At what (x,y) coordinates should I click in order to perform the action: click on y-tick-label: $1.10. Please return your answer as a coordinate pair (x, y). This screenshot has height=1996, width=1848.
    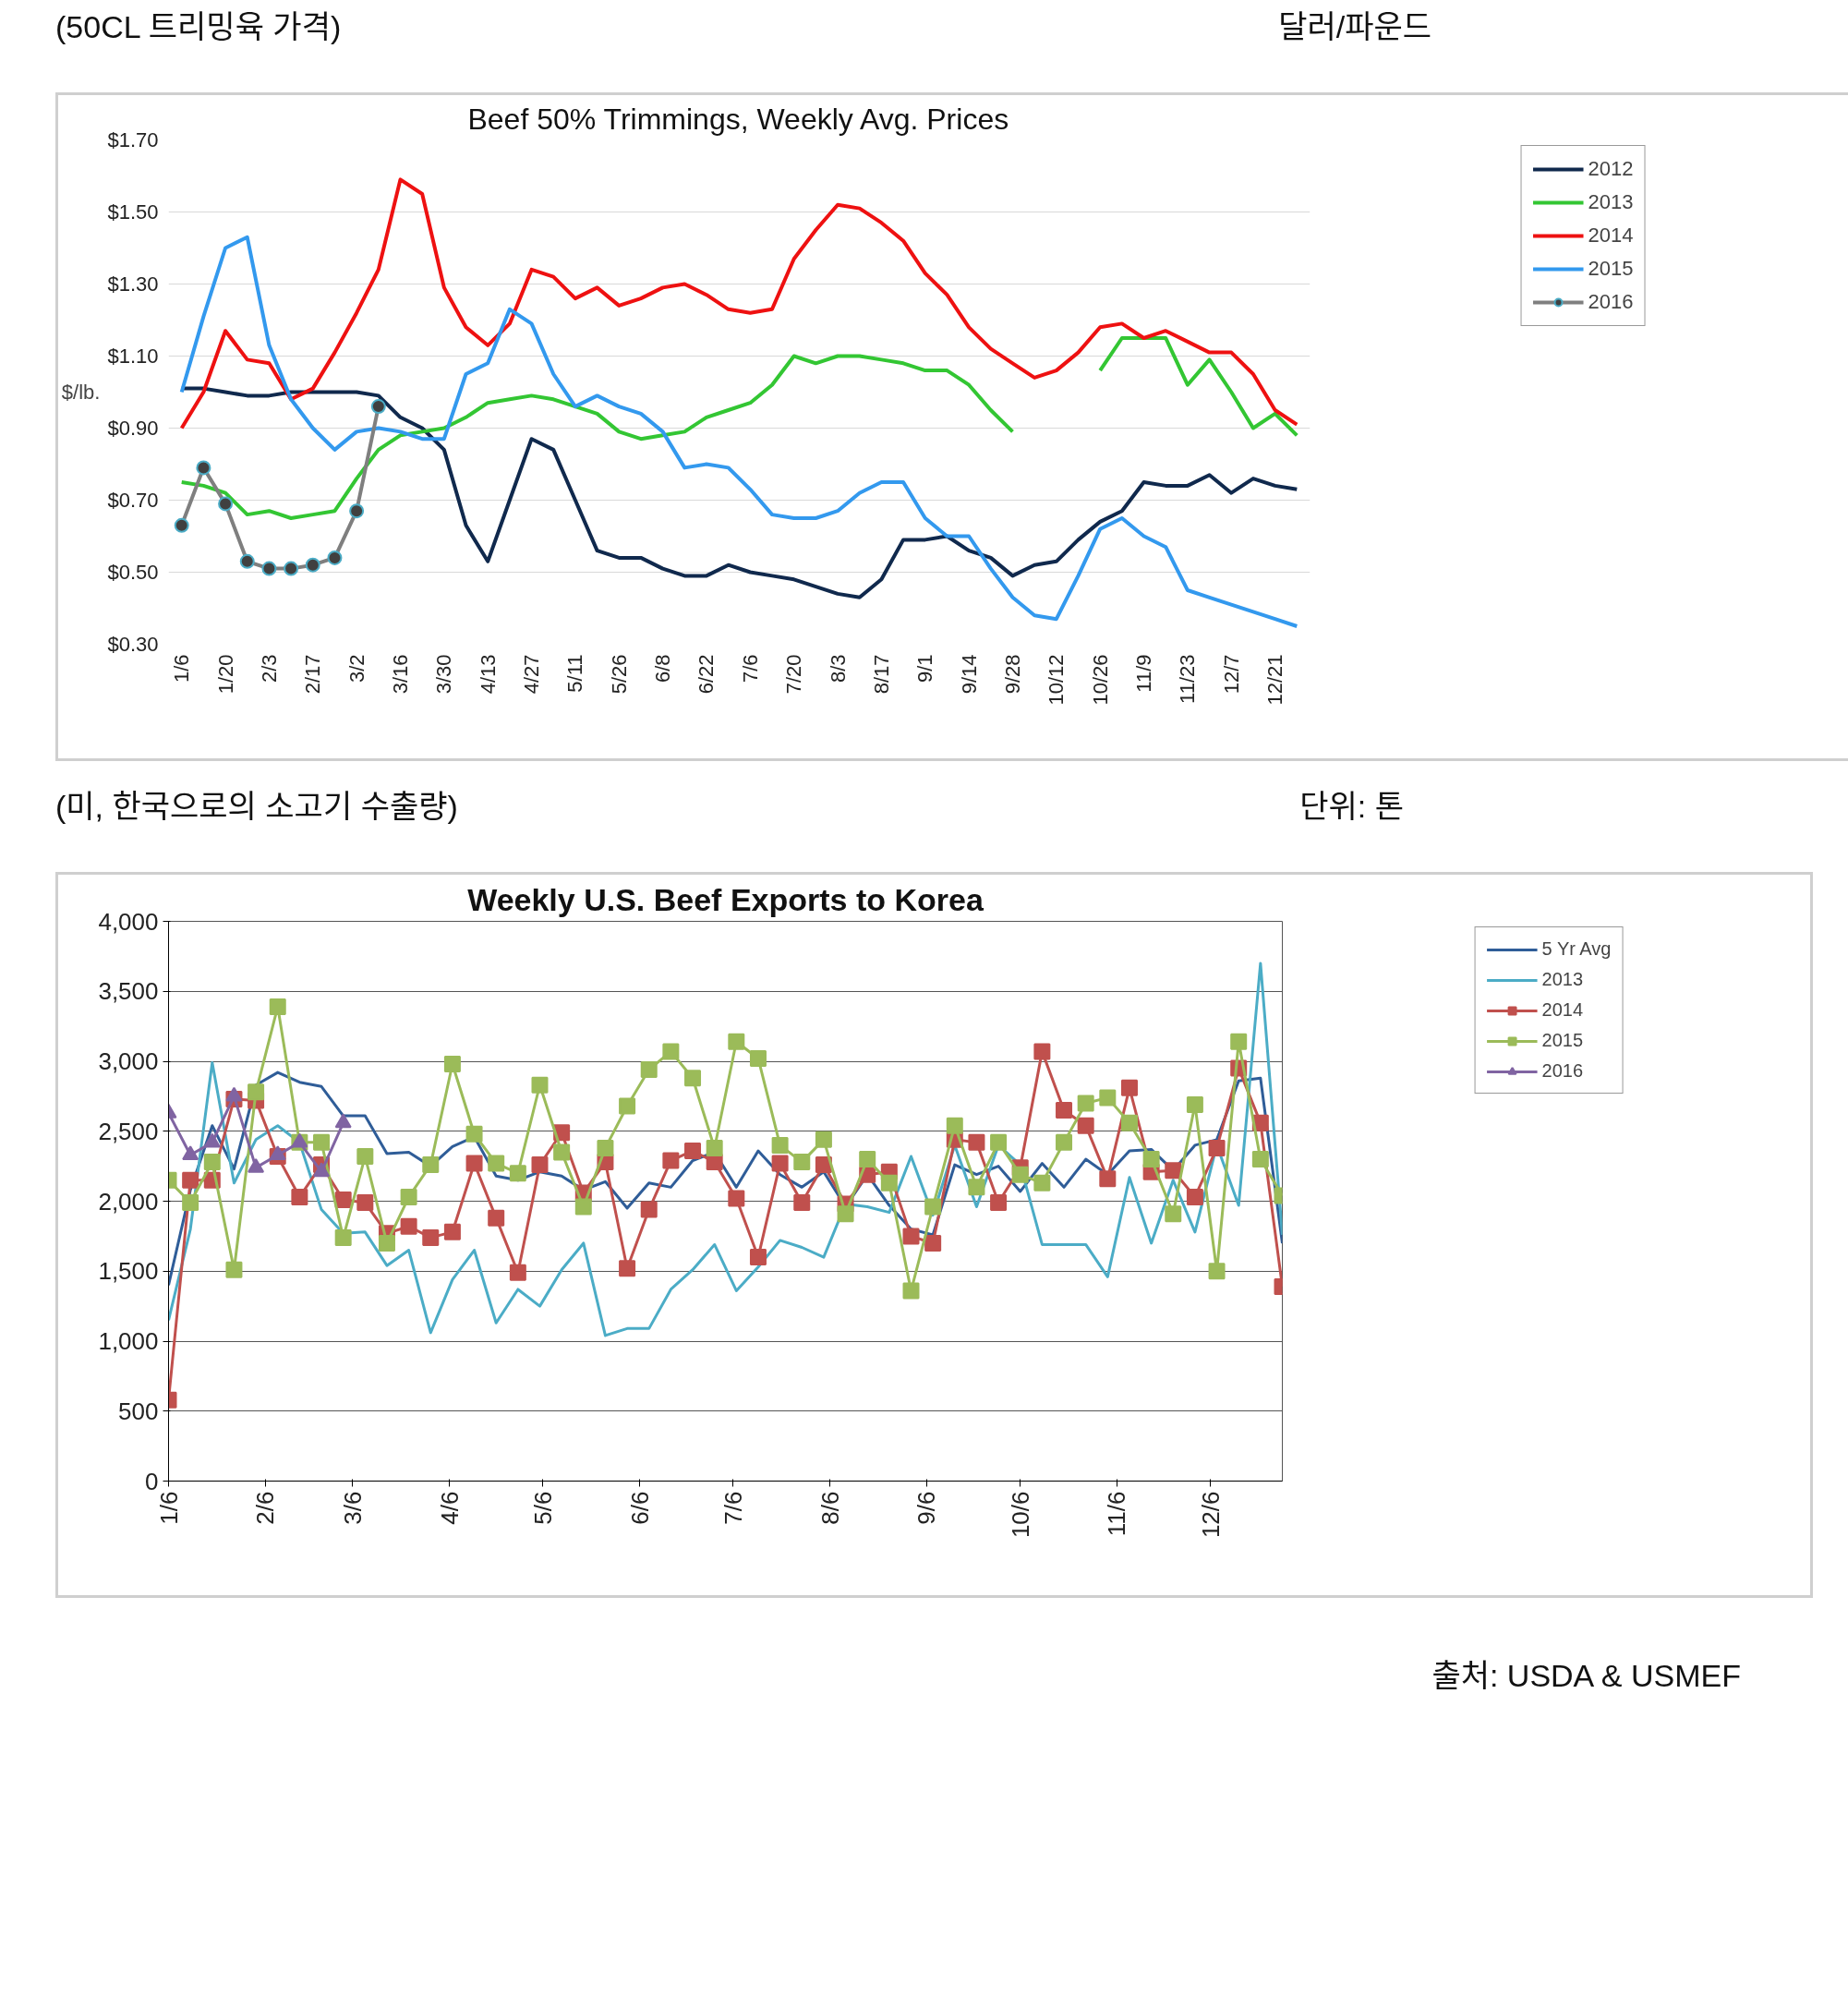
    Looking at the image, I should click on (133, 356).